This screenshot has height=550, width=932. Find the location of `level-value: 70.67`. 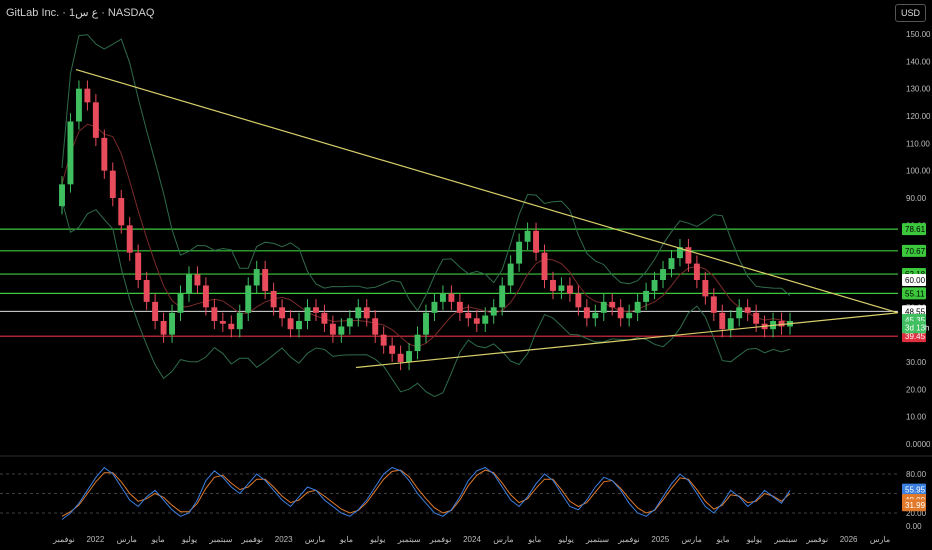

level-value: 70.67 is located at coordinates (915, 251).